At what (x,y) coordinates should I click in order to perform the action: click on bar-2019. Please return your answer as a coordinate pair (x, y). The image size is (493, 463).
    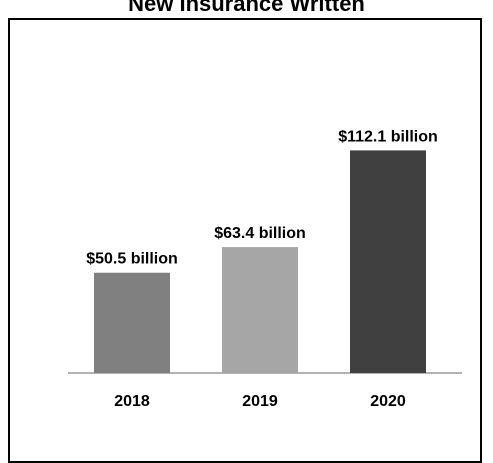
    Looking at the image, I should click on (260, 310).